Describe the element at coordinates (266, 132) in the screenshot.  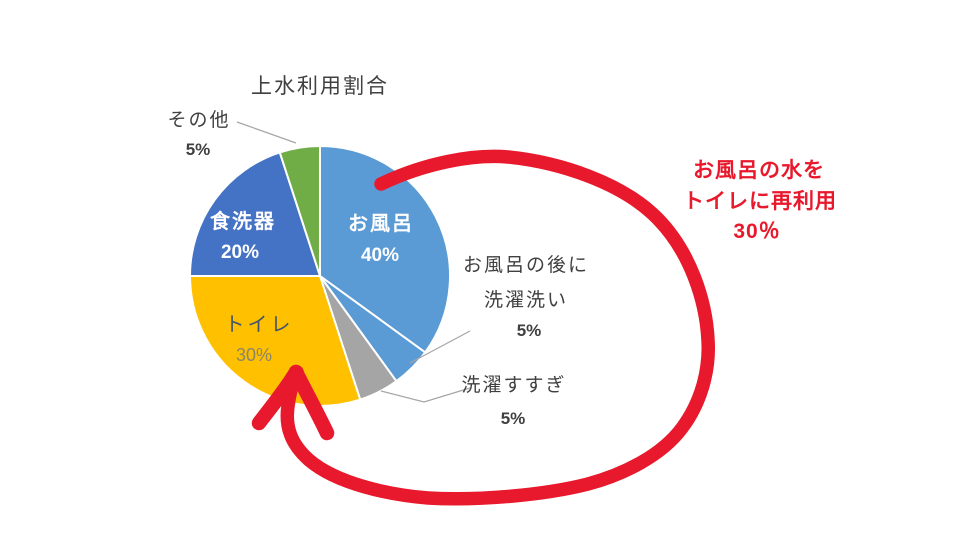
I see `leader-line-other` at that location.